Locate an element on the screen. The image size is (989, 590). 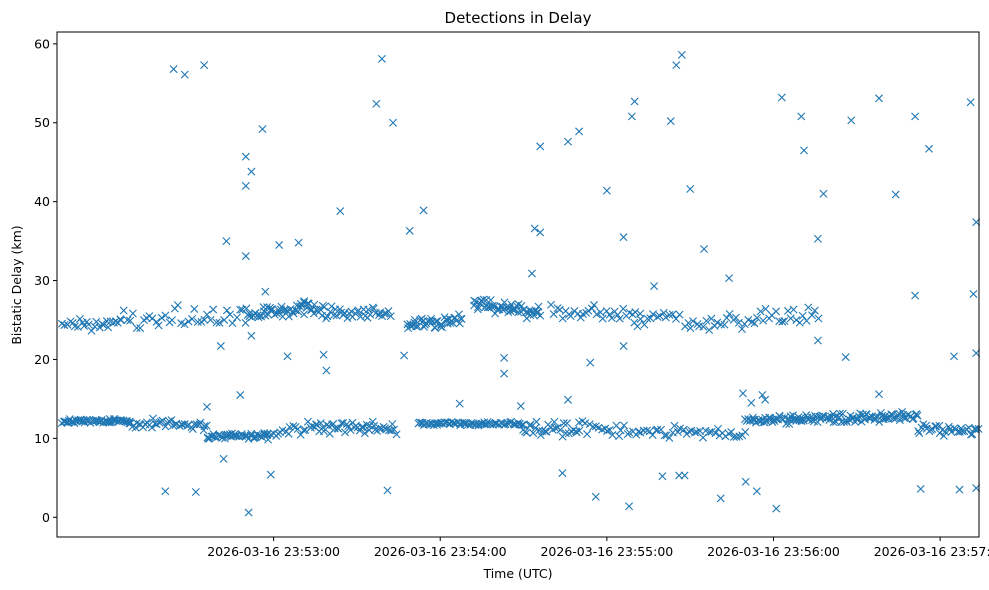
x-tick-label: 2026-03-16 23:57:00 is located at coordinates (931, 551).